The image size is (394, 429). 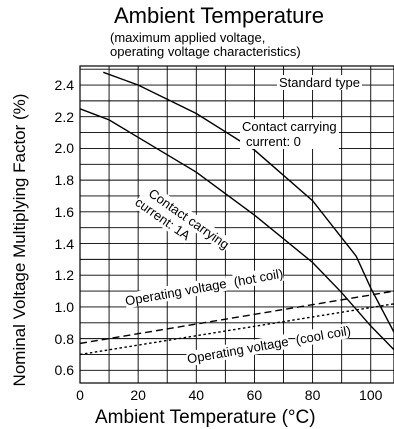 What do you see at coordinates (64, 306) in the screenshot?
I see `y-tick-label: 1.0` at bounding box center [64, 306].